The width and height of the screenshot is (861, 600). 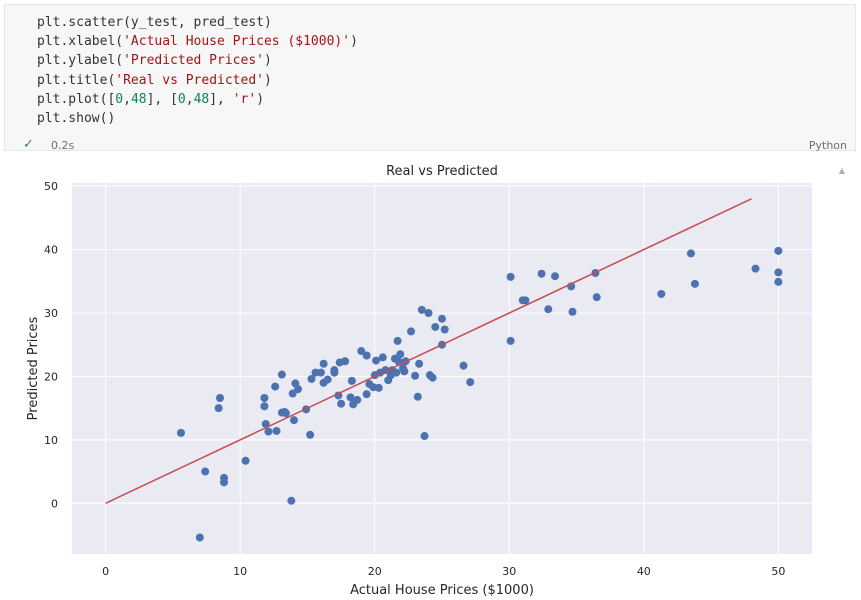 What do you see at coordinates (827, 145) in the screenshot?
I see `language-label: Python` at bounding box center [827, 145].